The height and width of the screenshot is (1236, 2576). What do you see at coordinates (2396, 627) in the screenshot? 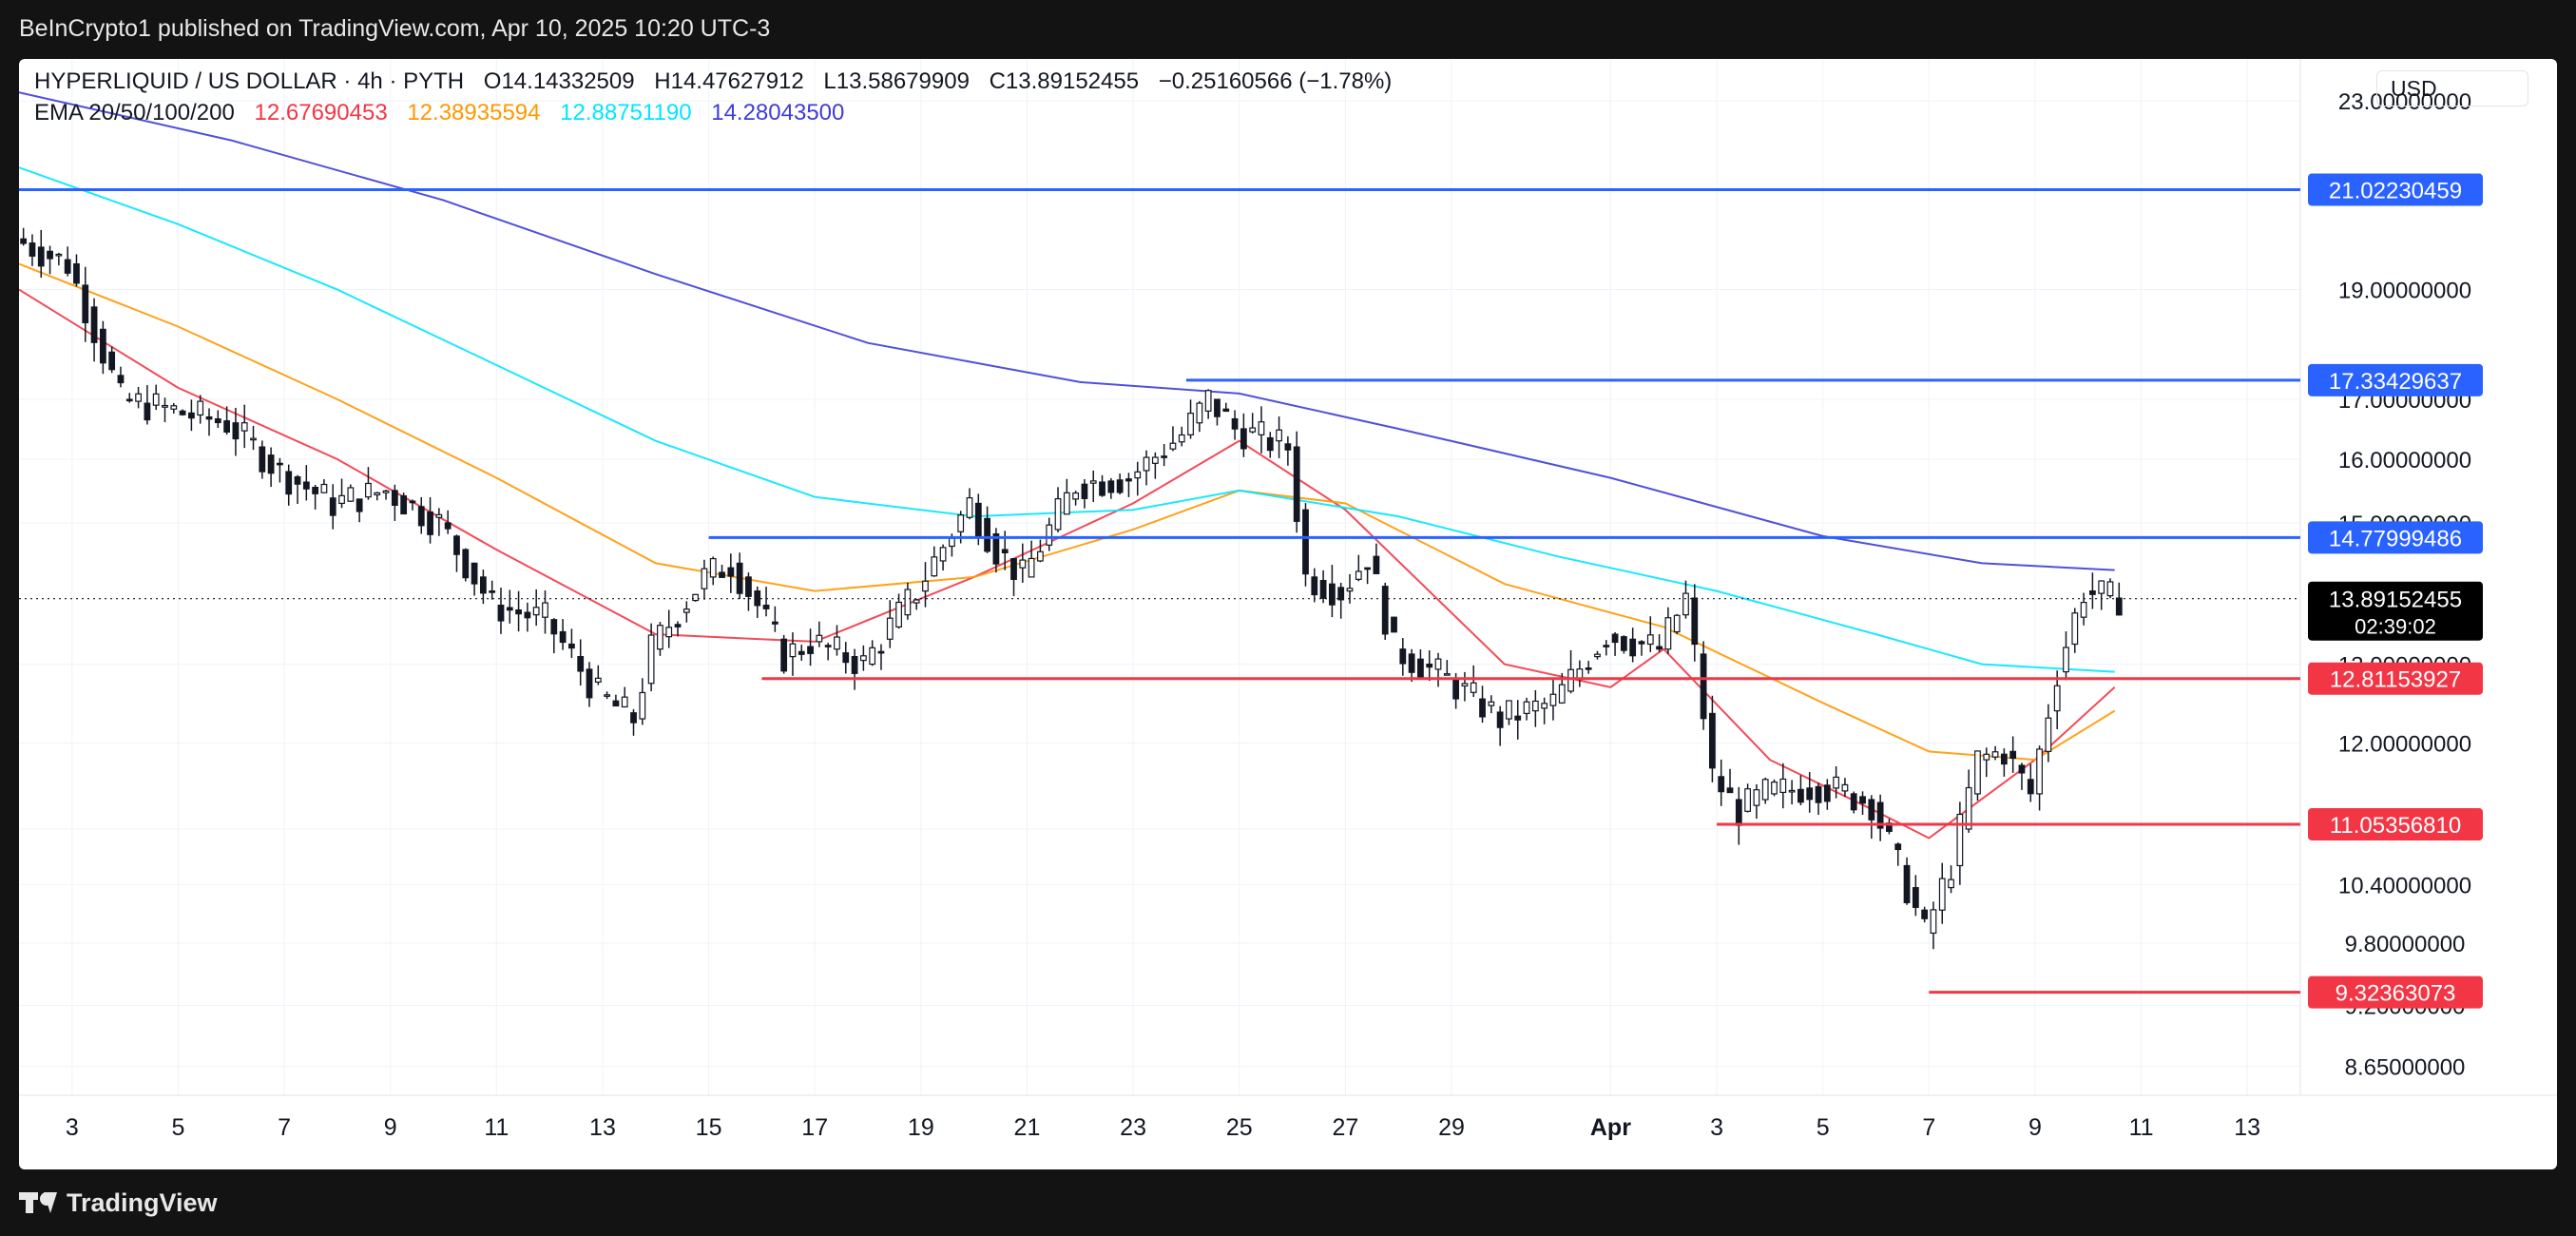
I see `bar-countdown: 02:39:02` at bounding box center [2396, 627].